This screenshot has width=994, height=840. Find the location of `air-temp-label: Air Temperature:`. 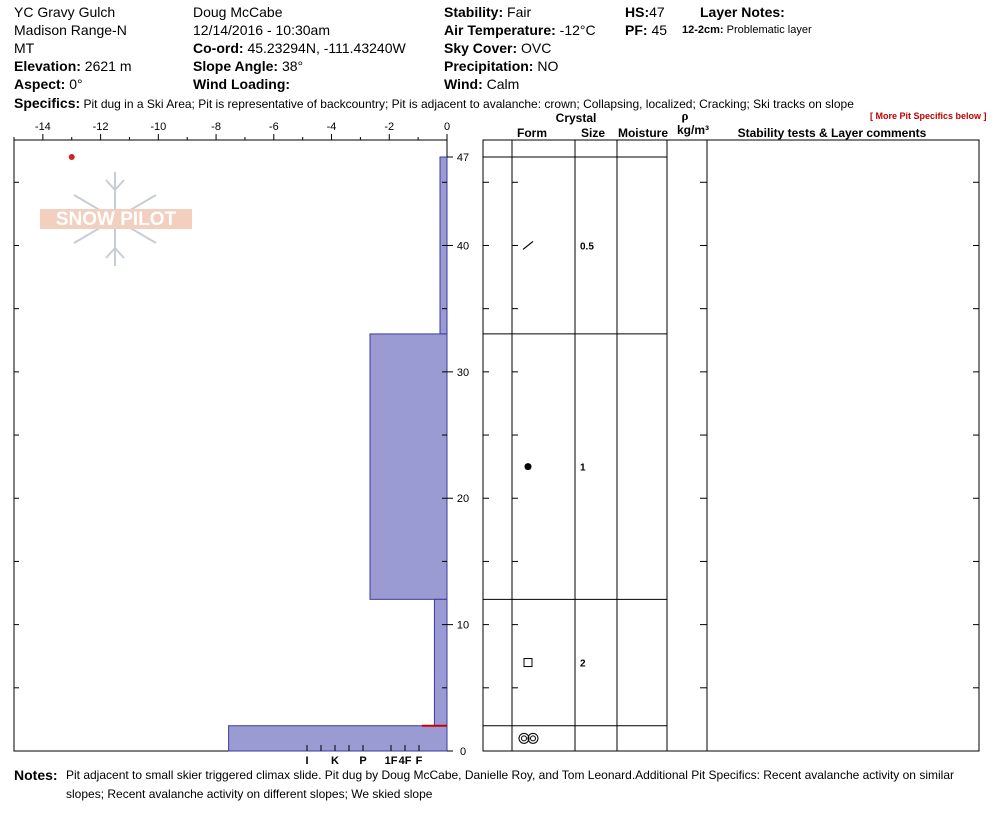

air-temp-label: Air Temperature: is located at coordinates (500, 30).